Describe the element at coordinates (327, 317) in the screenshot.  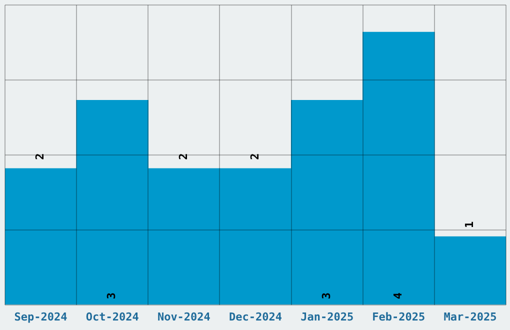
I see `x-tick-label: Jan-2025` at that location.